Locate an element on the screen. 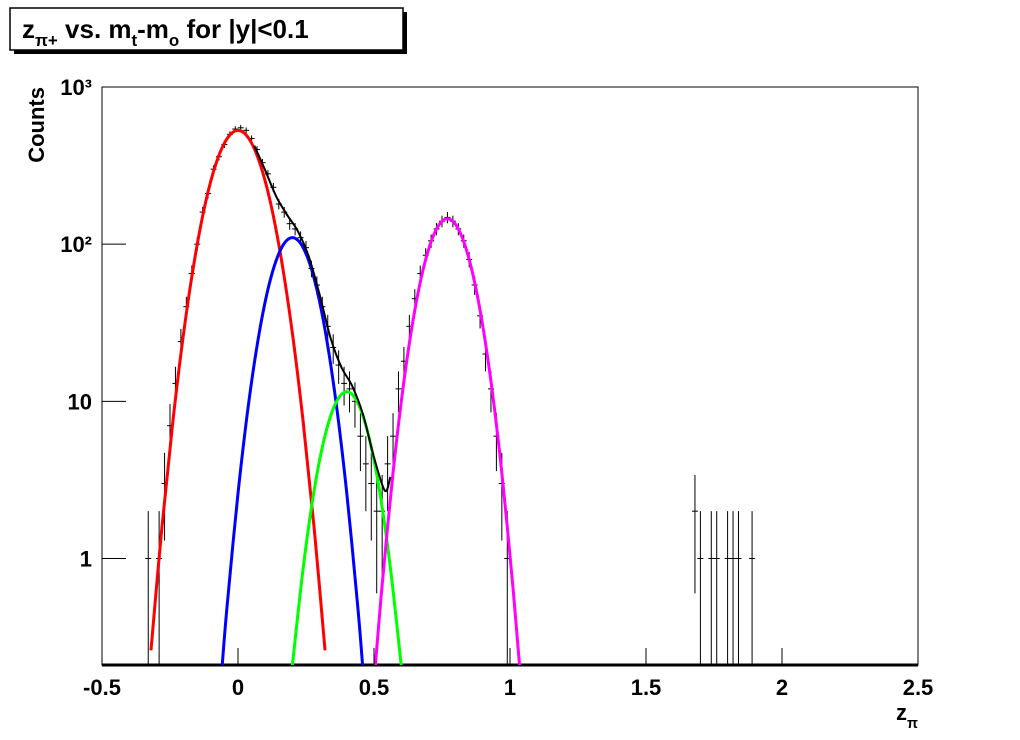 Image resolution: width=1020 pixels, height=740 pixels. y-tick-label: 10³ is located at coordinates (76, 87).